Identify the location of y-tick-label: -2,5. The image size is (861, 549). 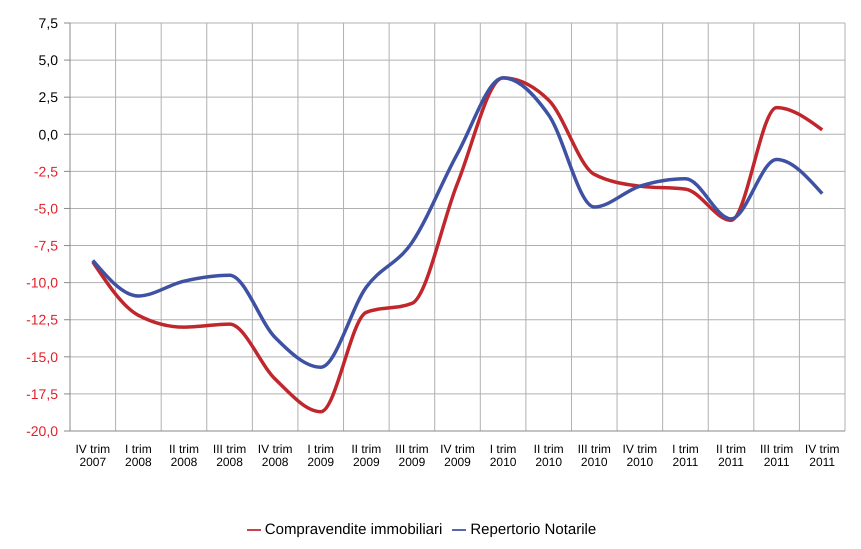
(46, 171).